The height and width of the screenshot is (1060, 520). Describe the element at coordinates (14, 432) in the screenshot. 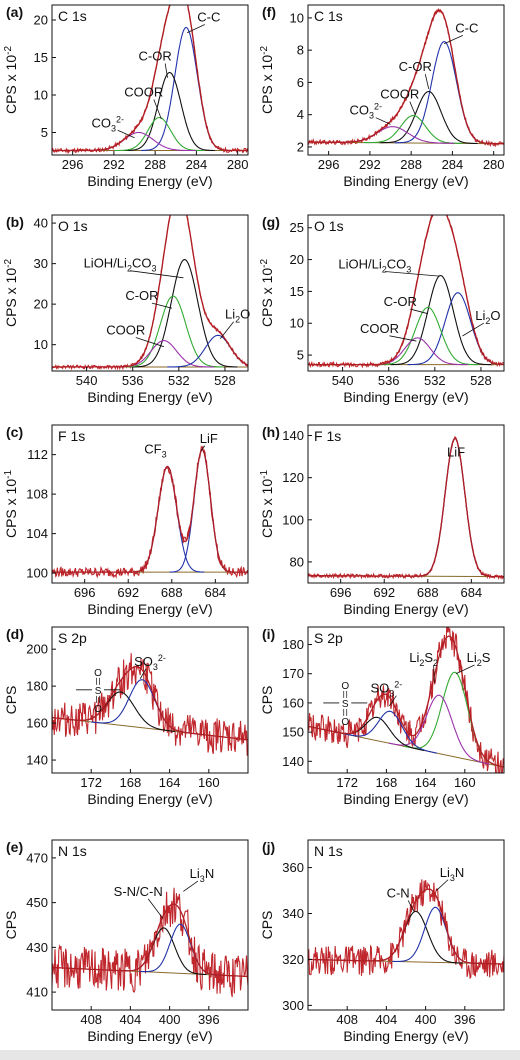

I see `panel-letter: (c)` at that location.